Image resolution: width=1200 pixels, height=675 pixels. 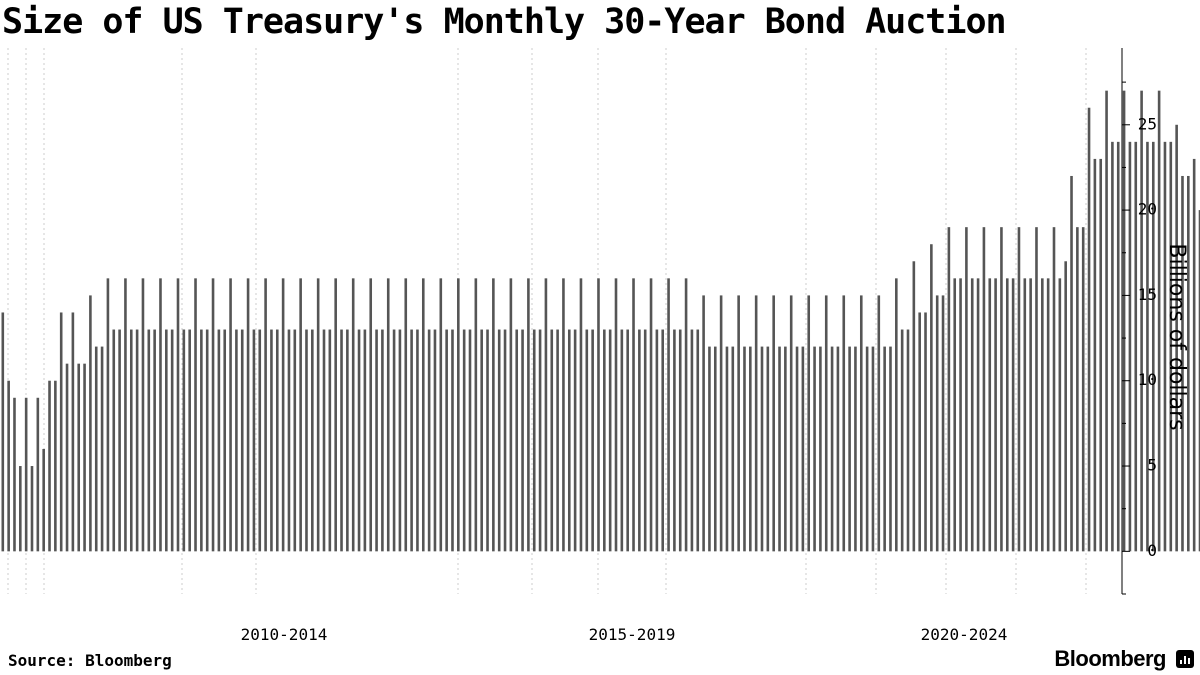 I want to click on x-tick-label: 2010-2014, so click(x=284, y=634).